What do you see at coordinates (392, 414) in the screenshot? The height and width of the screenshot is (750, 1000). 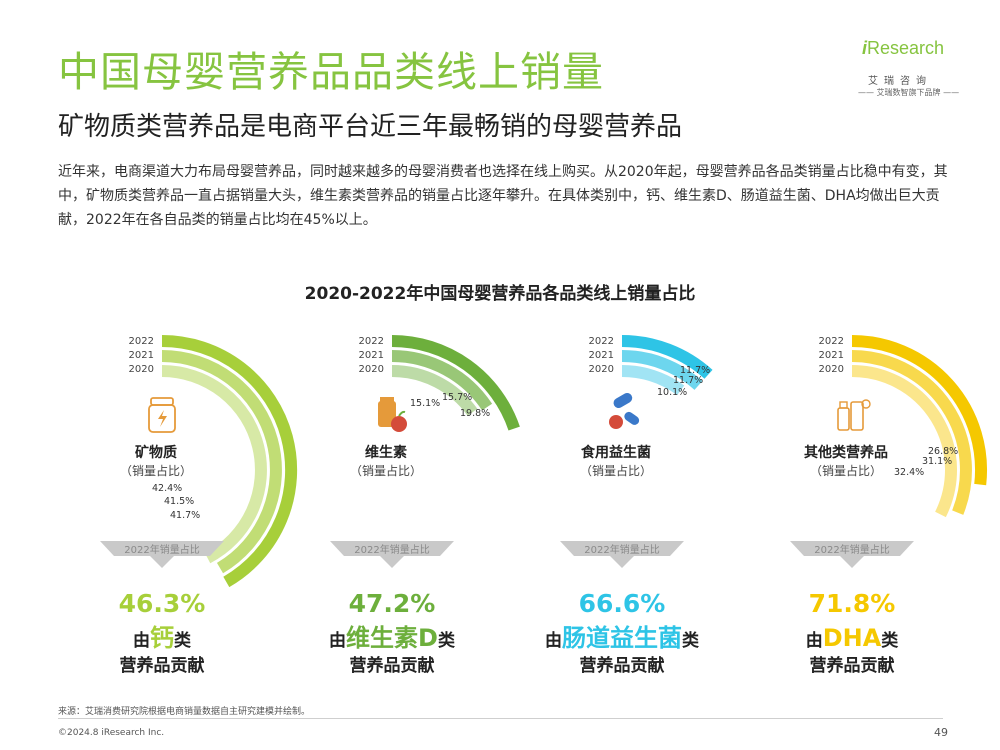 I see `vitamin-bottle-icon` at bounding box center [392, 414].